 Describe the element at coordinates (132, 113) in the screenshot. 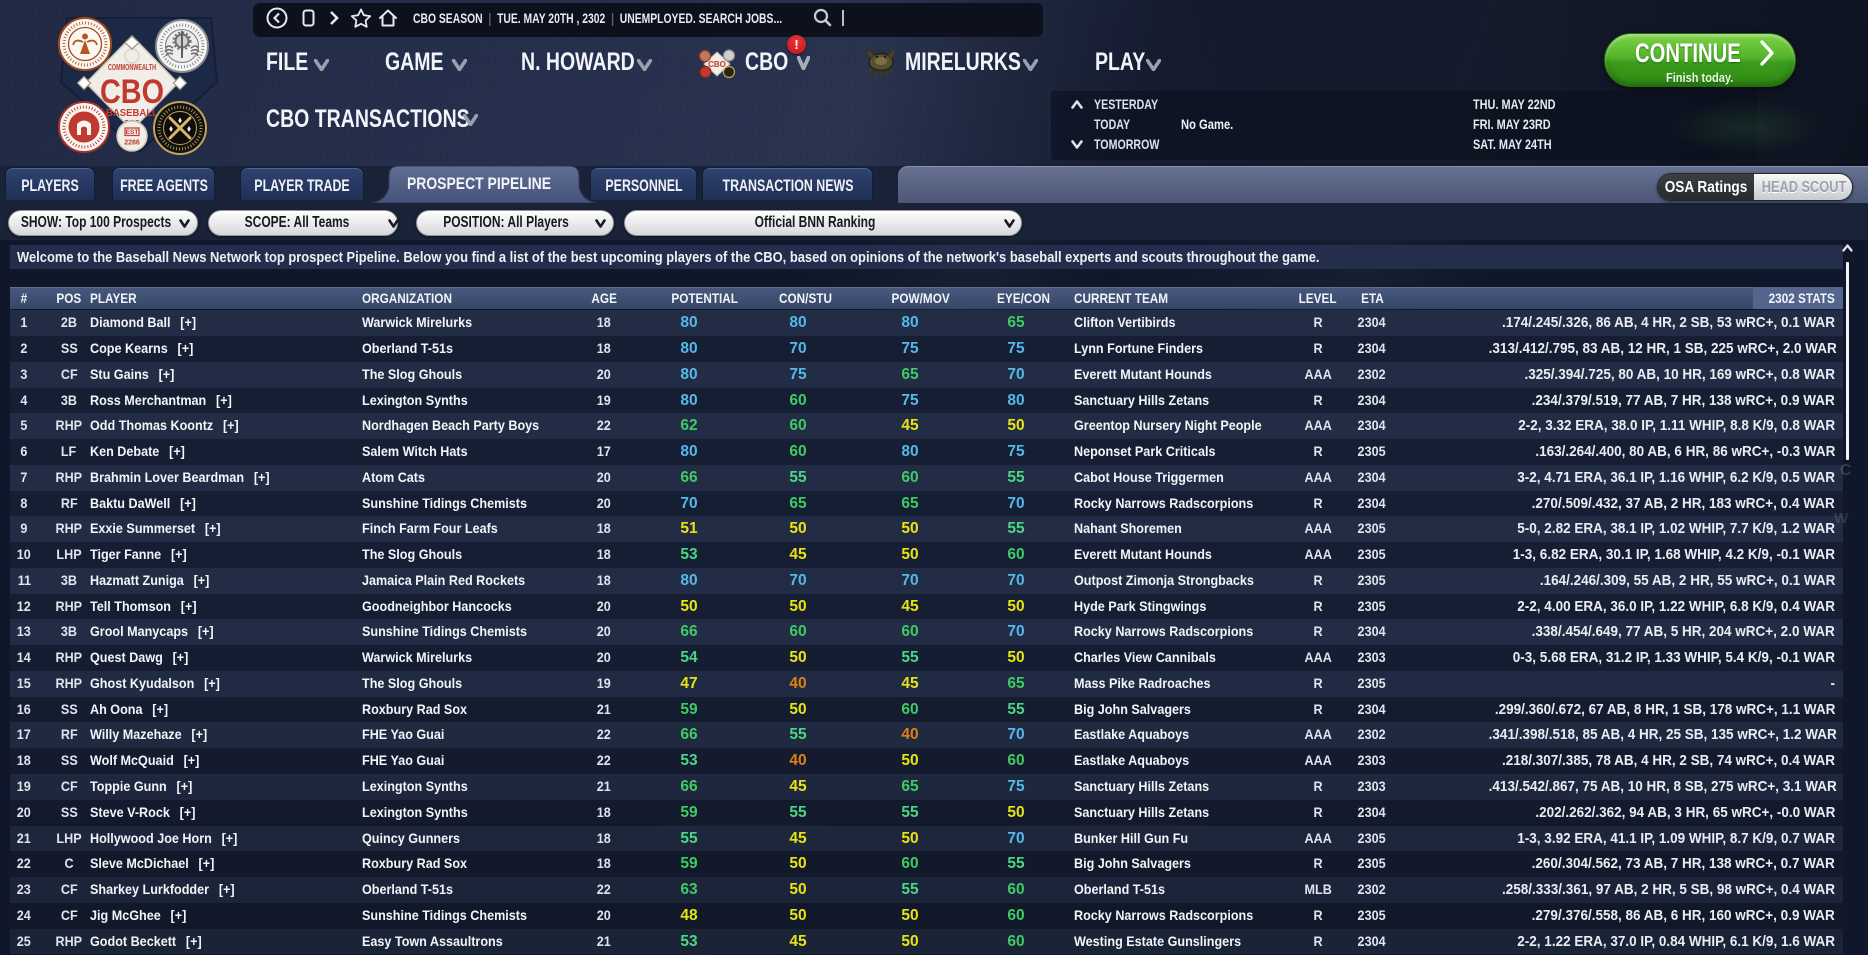

I see `svg-text: BASEBALL` at that location.